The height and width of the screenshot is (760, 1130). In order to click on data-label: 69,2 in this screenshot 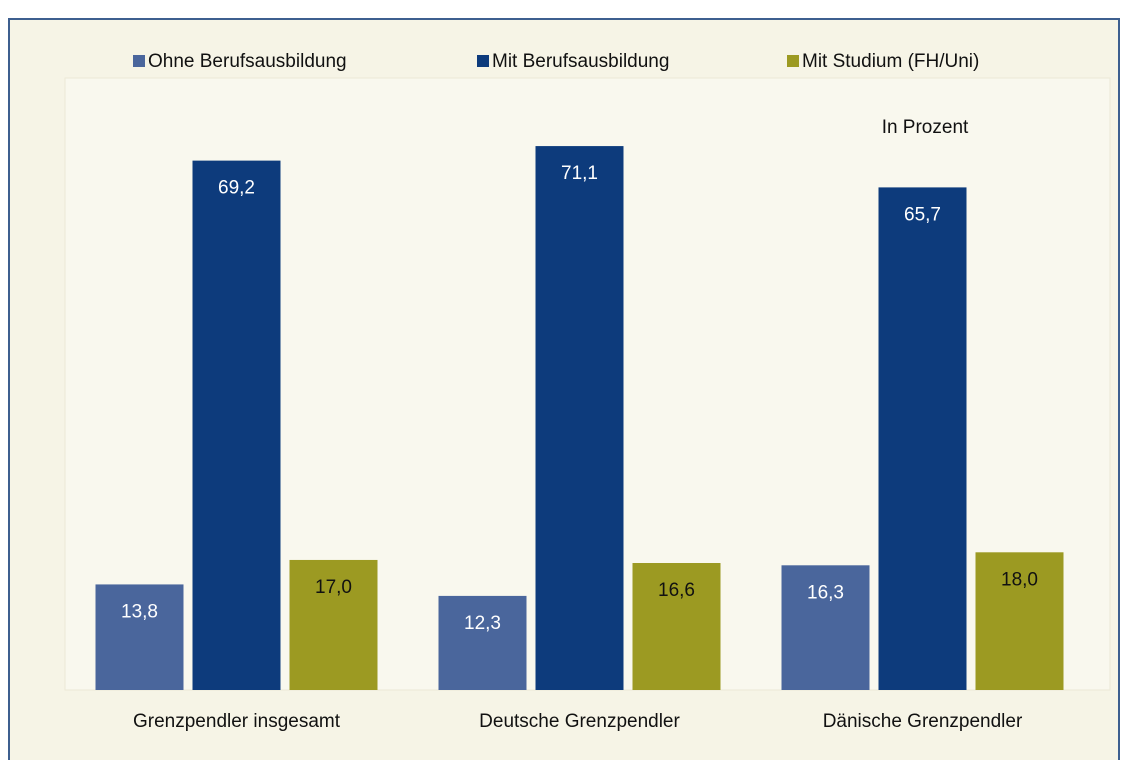, I will do `click(236, 188)`.